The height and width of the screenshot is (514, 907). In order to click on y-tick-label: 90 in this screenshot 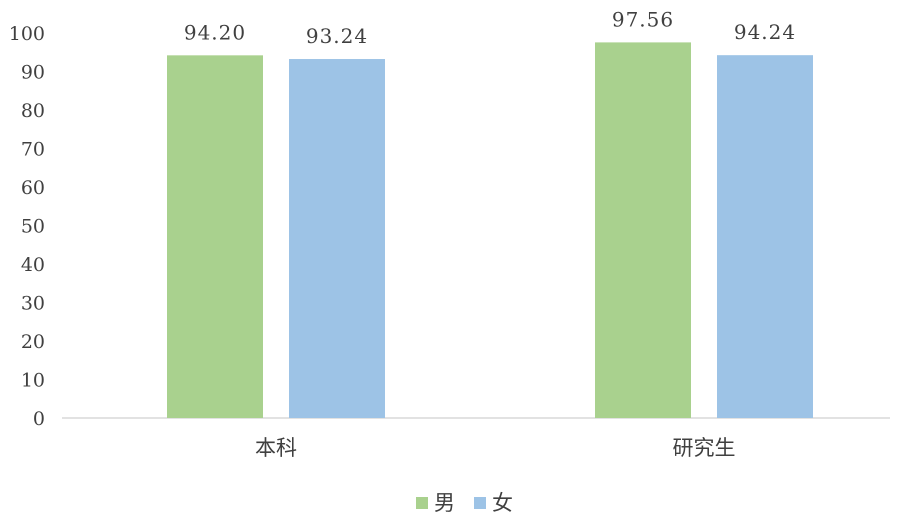, I will do `click(33, 73)`.